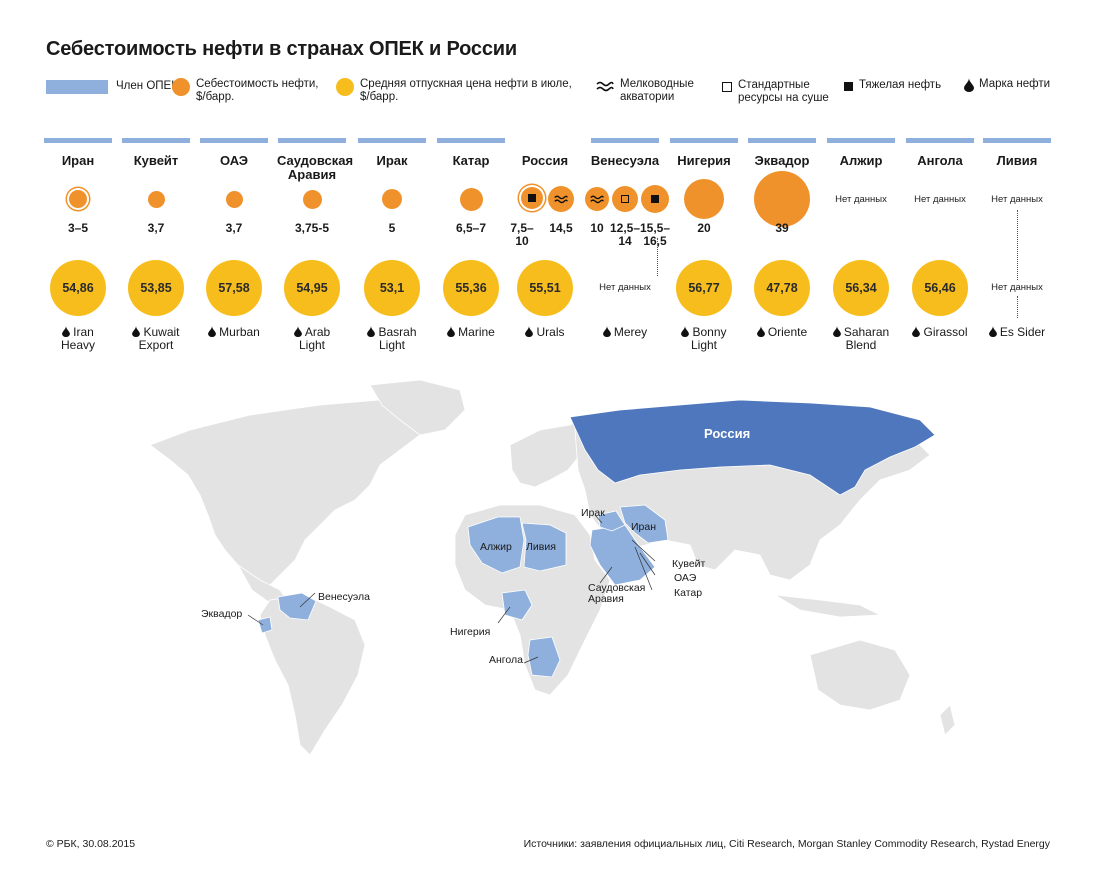  I want to click on iraq-leader, so click(598, 519).